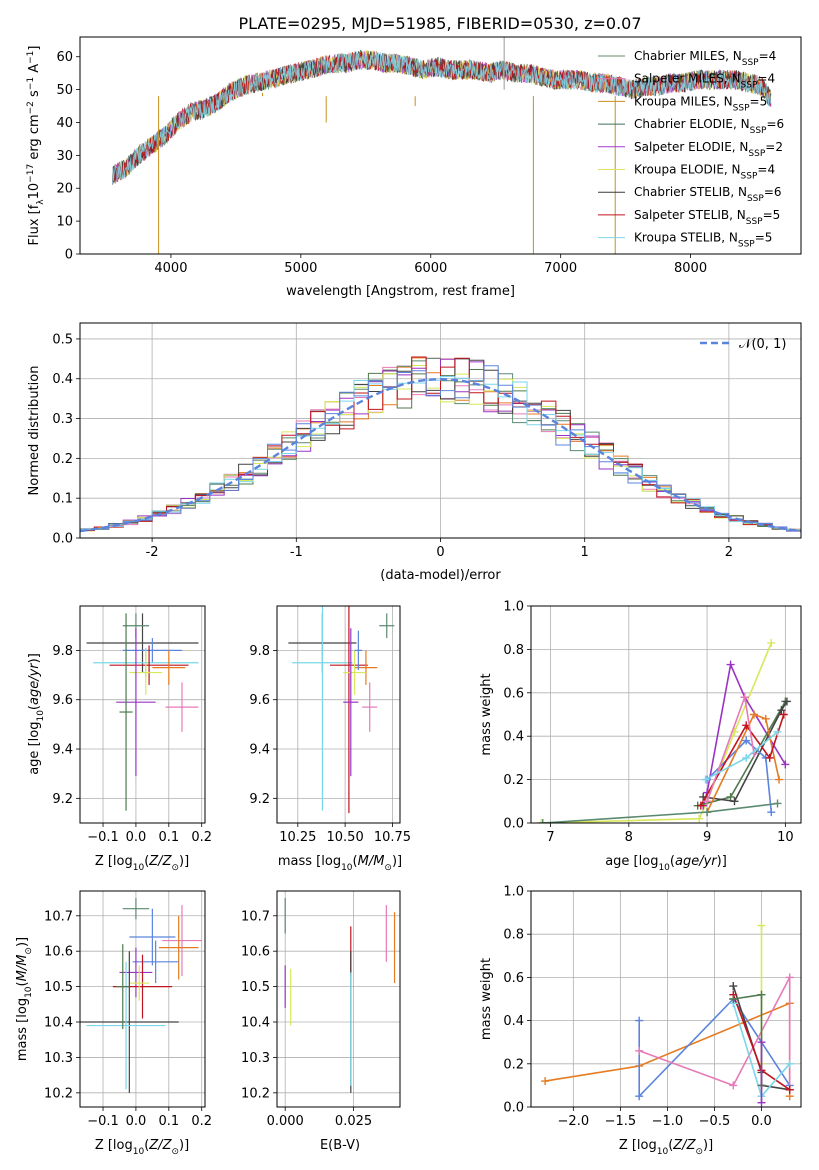  I want to click on y-axis-label: age [log10(age/yr)], so click(36, 714).